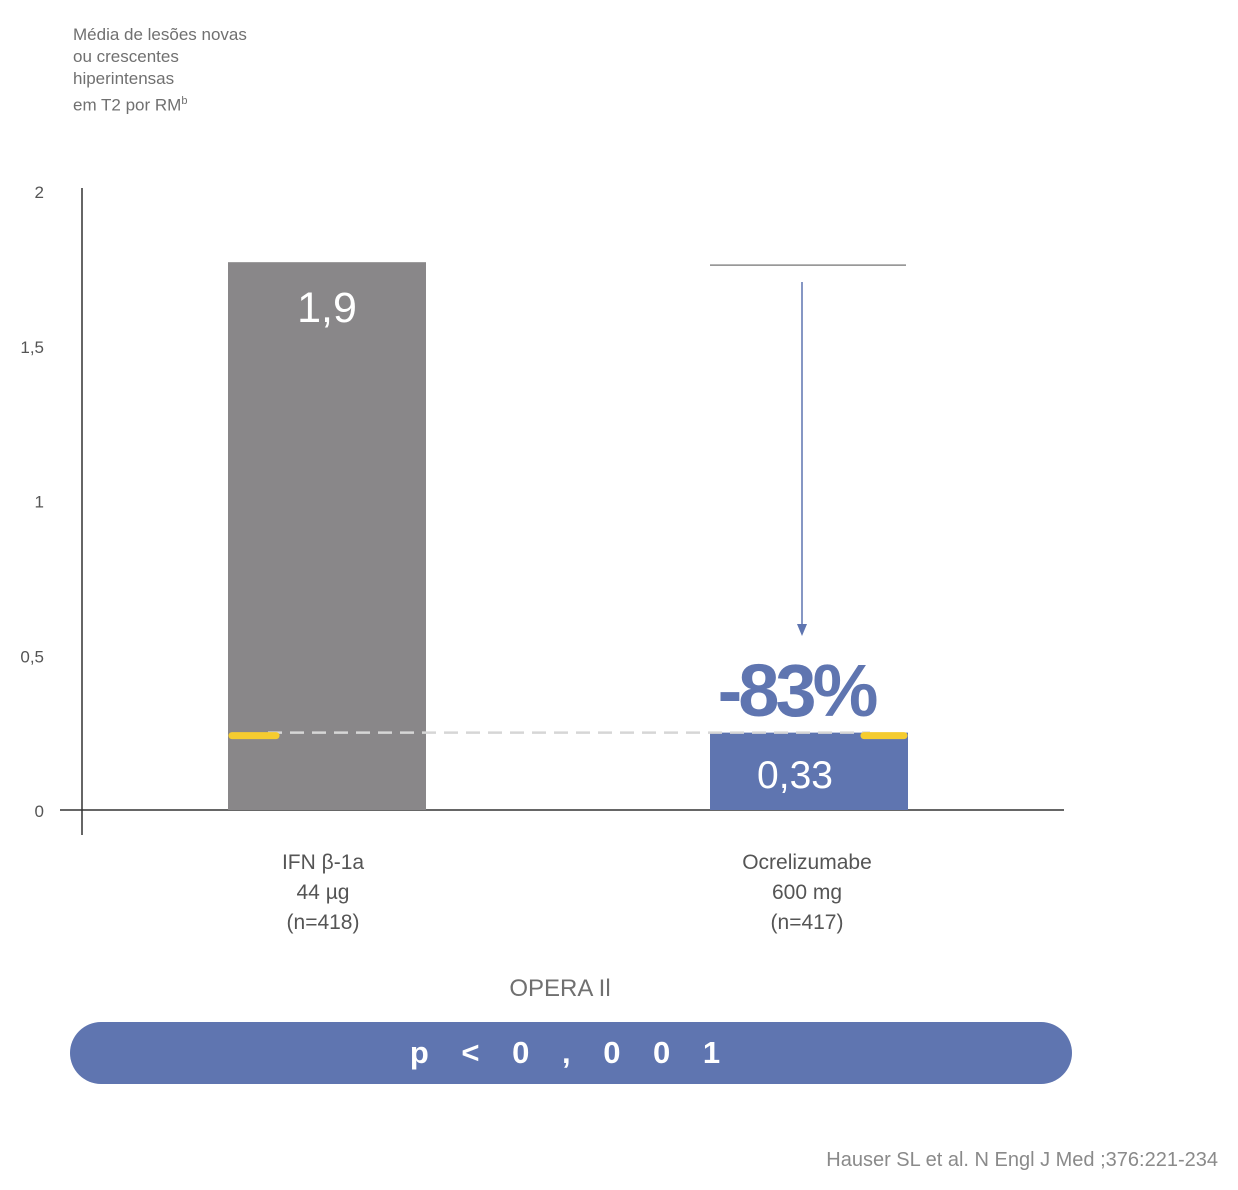  Describe the element at coordinates (124, 78) in the screenshot. I see `y-axis-title-line: hiperintensas` at that location.